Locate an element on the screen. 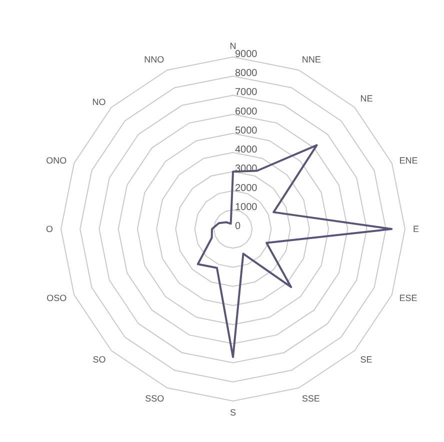  y-tick-label: 9000 is located at coordinates (246, 54).